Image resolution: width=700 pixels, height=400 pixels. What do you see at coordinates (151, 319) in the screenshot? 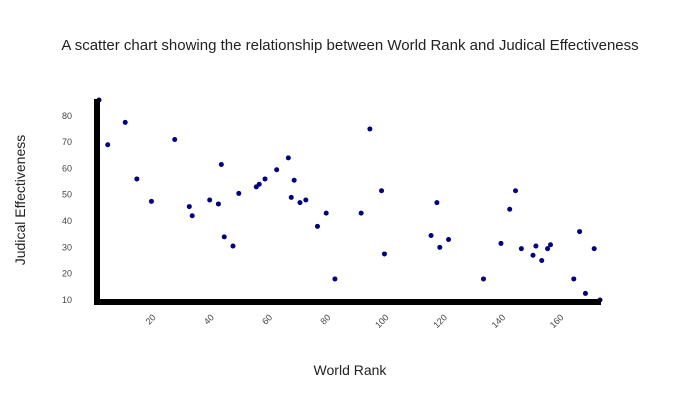
I see `x-tick-label: 20` at bounding box center [151, 319].